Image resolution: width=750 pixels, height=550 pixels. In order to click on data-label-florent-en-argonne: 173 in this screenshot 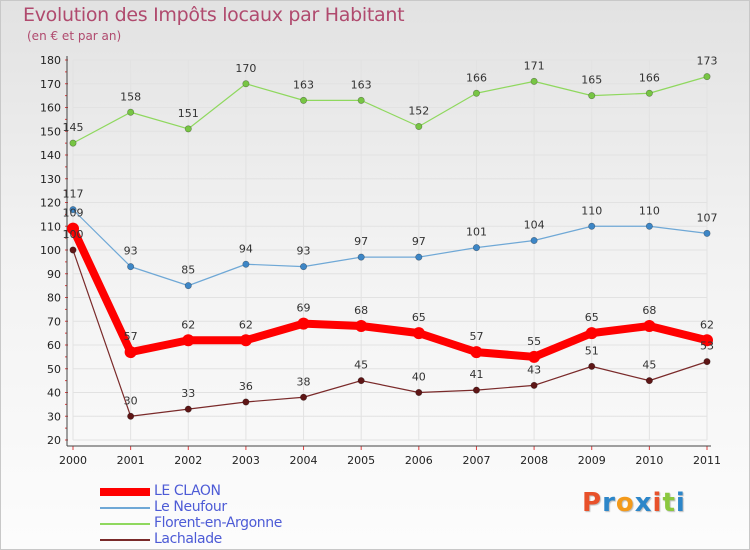, I will do `click(707, 61)`.